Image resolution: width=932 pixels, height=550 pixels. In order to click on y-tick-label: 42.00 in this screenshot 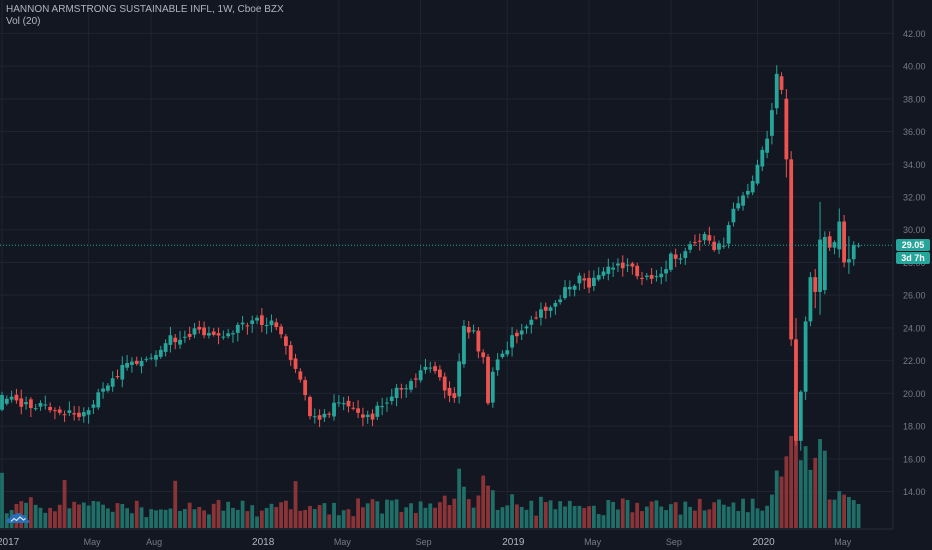, I will do `click(914, 34)`.